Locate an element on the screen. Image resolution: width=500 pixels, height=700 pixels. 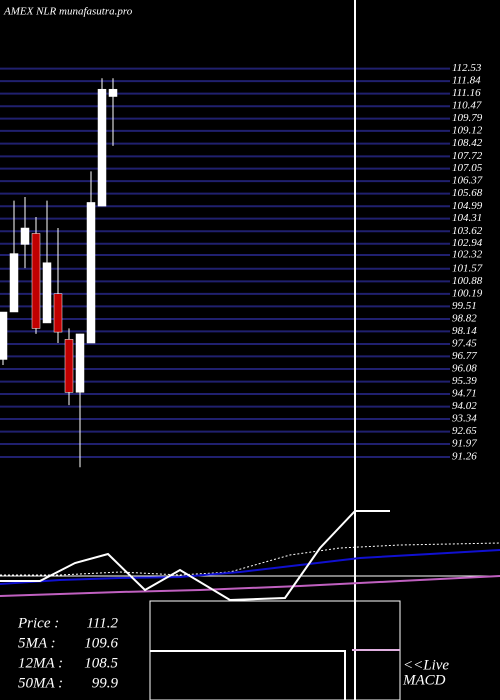
macd-label: MACD is located at coordinates (424, 680).